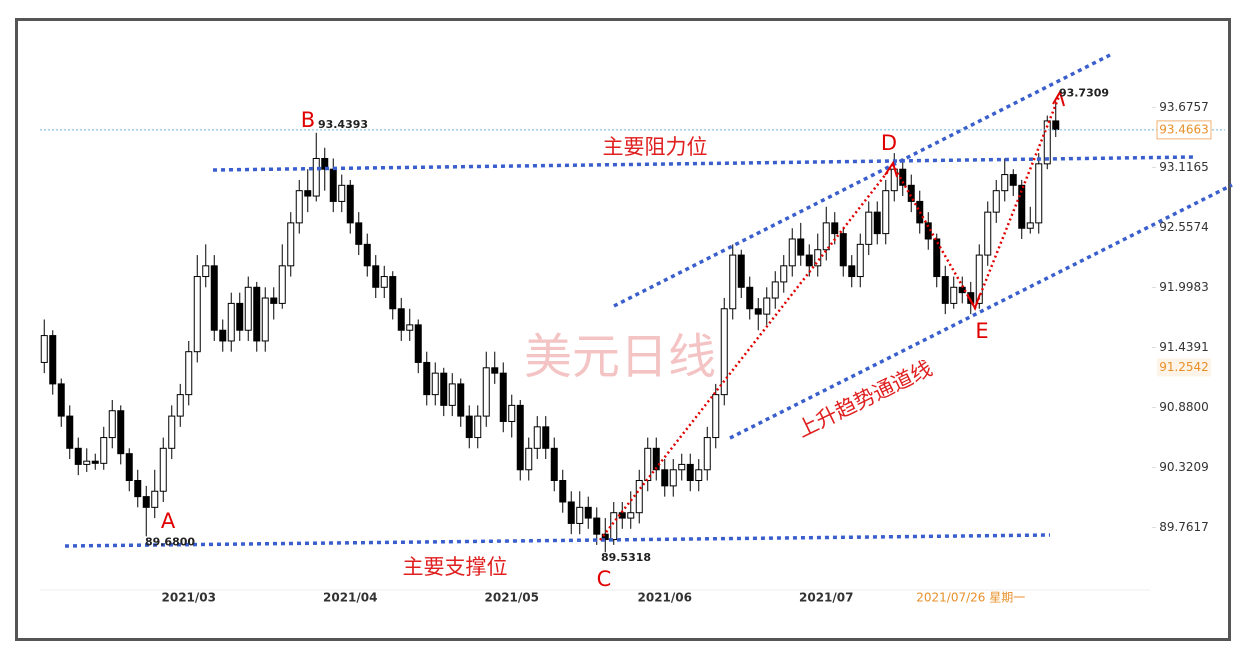 Image resolution: width=1248 pixels, height=658 pixels. I want to click on y-tick-label: 92.5574, so click(1184, 227).